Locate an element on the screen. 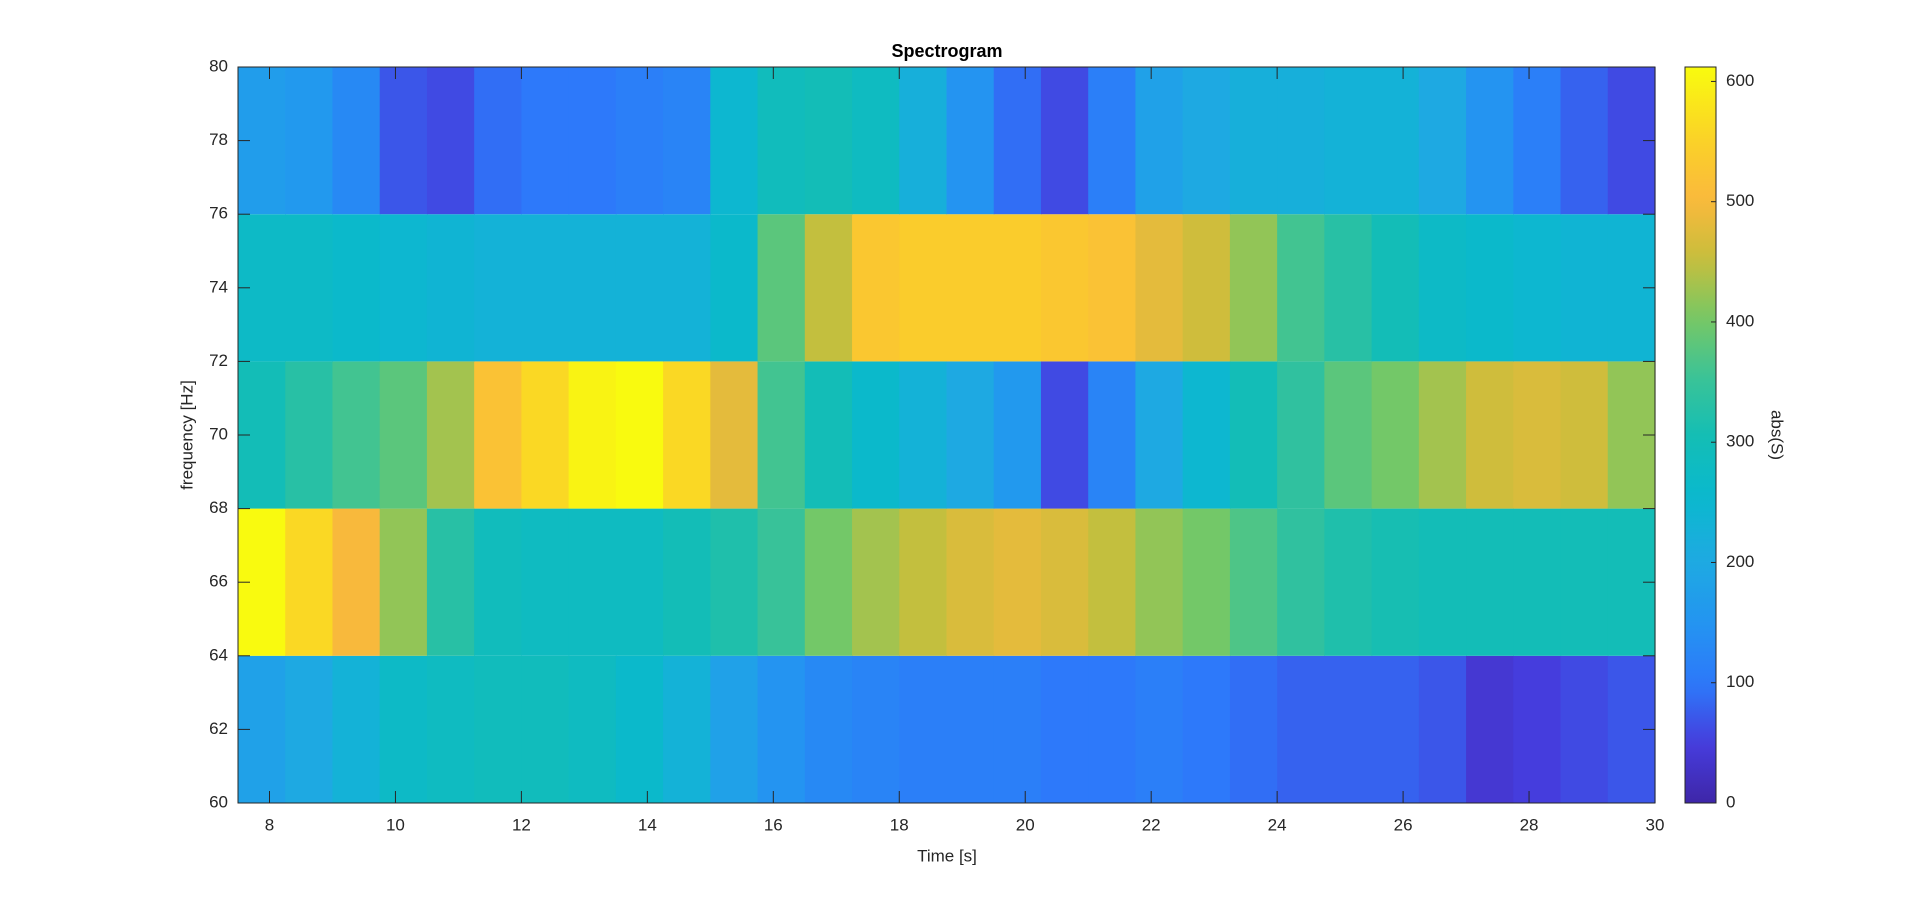 The height and width of the screenshot is (899, 1920). y-tick-label: 66 is located at coordinates (218, 581).